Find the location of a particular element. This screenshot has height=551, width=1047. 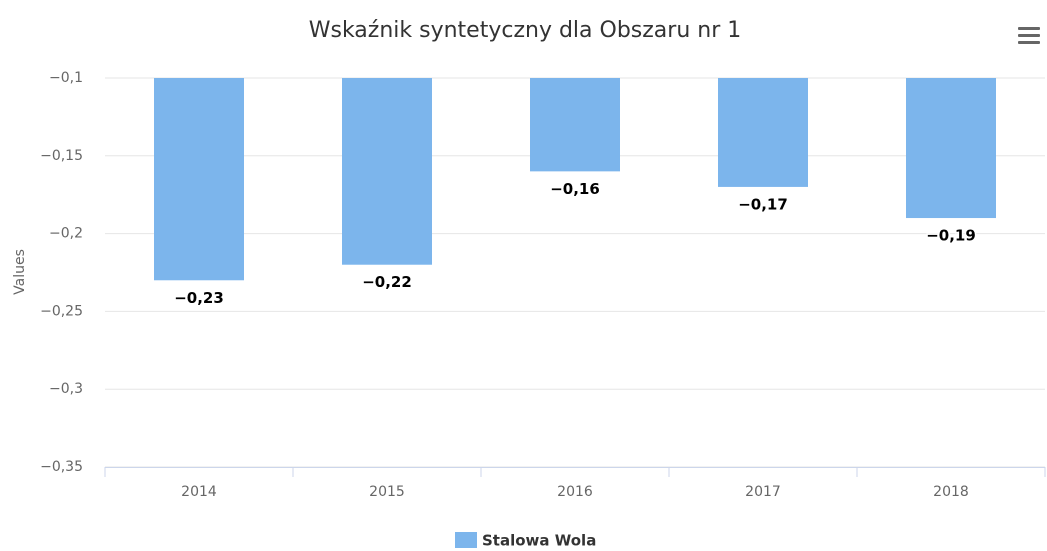

y-tick-label: −0,35 is located at coordinates (61, 467).